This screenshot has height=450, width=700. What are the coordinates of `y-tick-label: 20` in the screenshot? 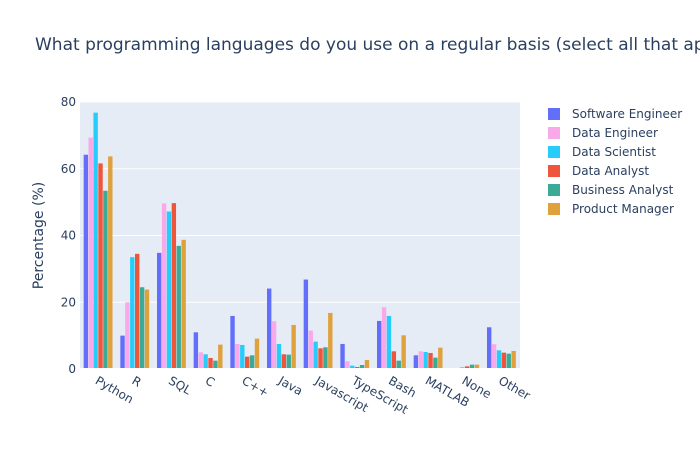 It's located at (68, 302).